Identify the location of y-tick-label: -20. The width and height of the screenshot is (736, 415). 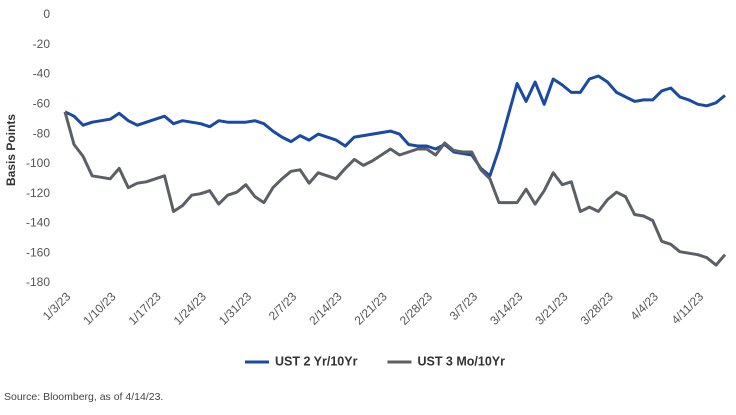
(42, 44).